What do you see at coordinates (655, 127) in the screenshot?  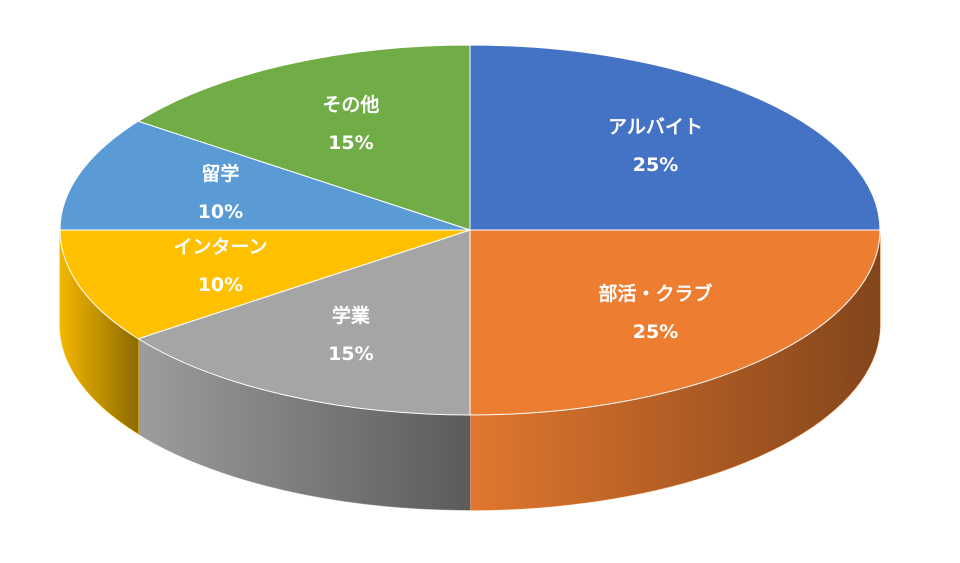 I see `slice-label: アルバイト` at bounding box center [655, 127].